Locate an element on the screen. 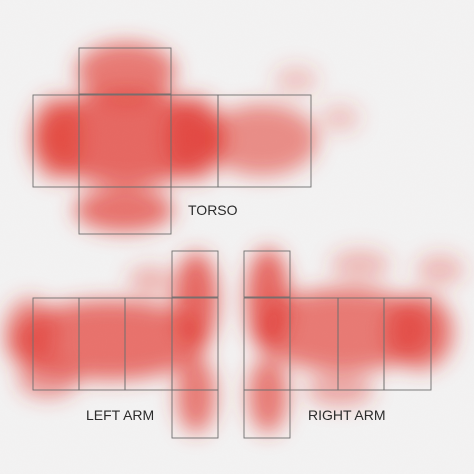 Image resolution: width=474 pixels, height=474 pixels. left-arm-label: LEFT ARM is located at coordinates (120, 415).